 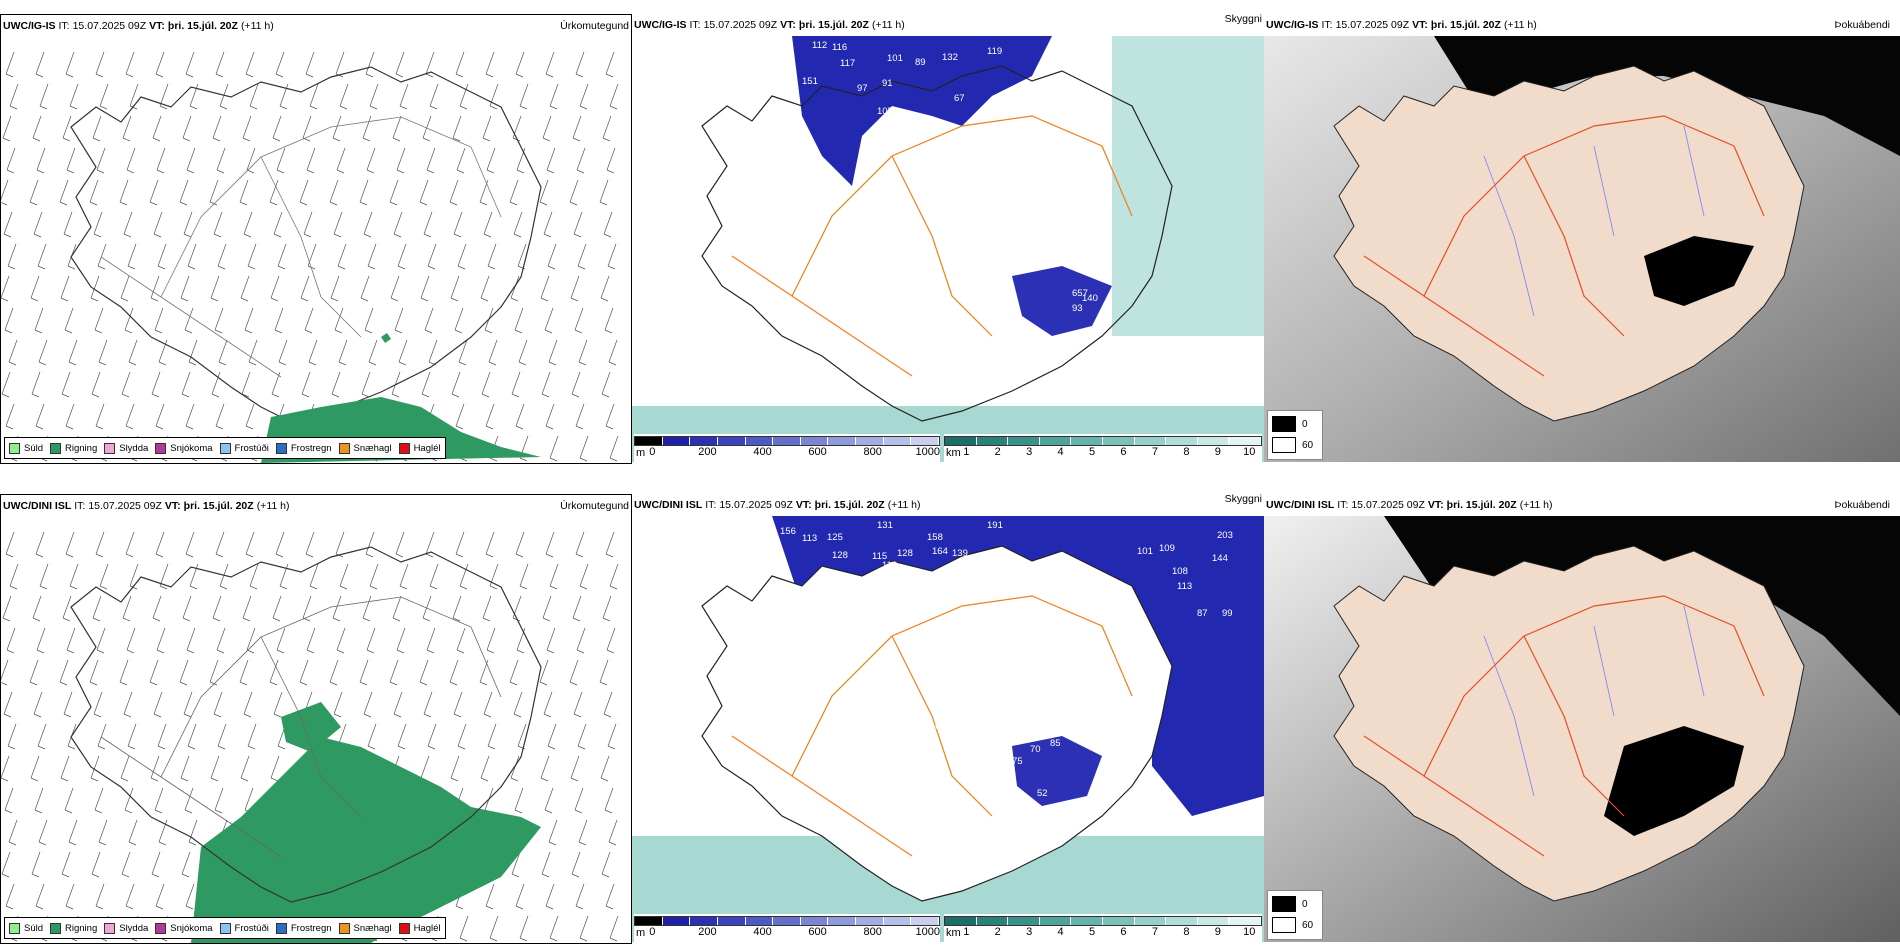 I want to click on scale-tick-label: 10, so click(x=1249, y=452).